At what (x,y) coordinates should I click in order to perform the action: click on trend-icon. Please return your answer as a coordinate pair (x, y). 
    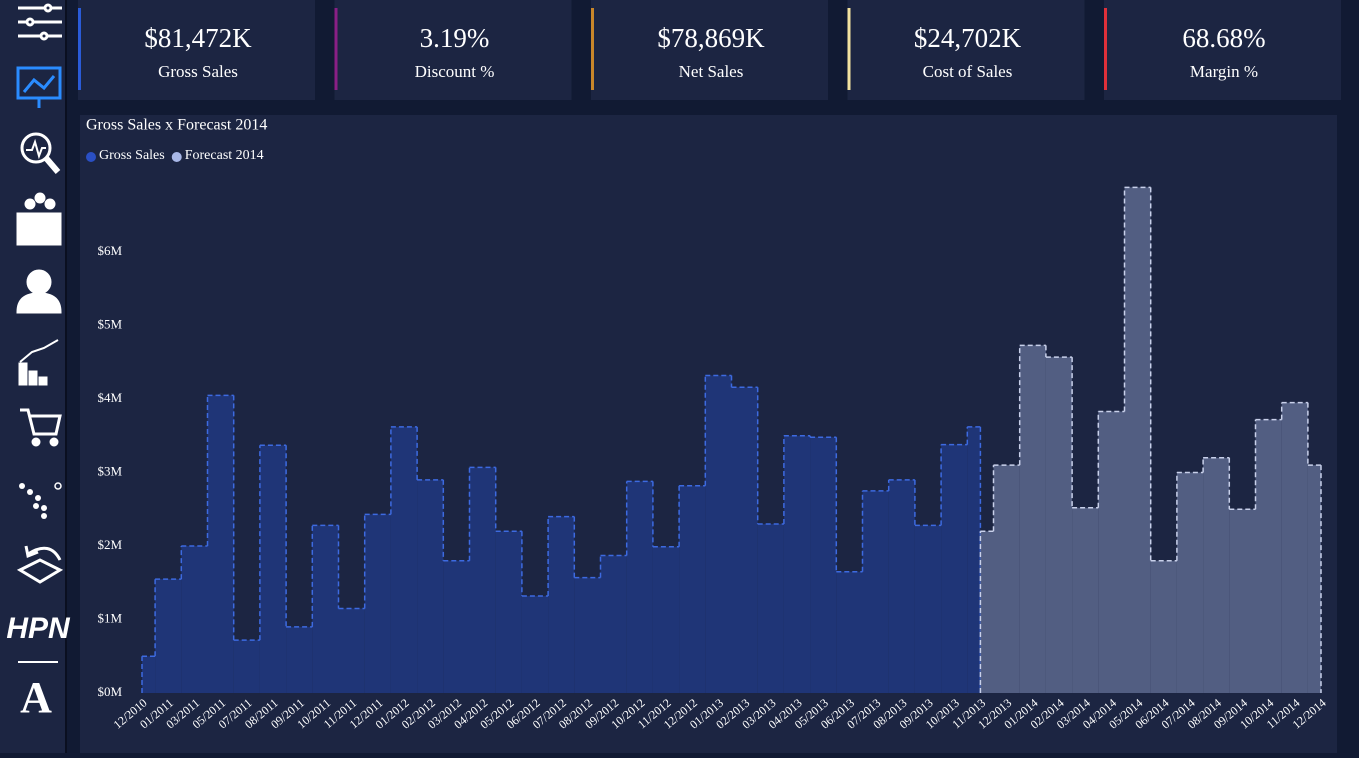
    Looking at the image, I should click on (38, 362).